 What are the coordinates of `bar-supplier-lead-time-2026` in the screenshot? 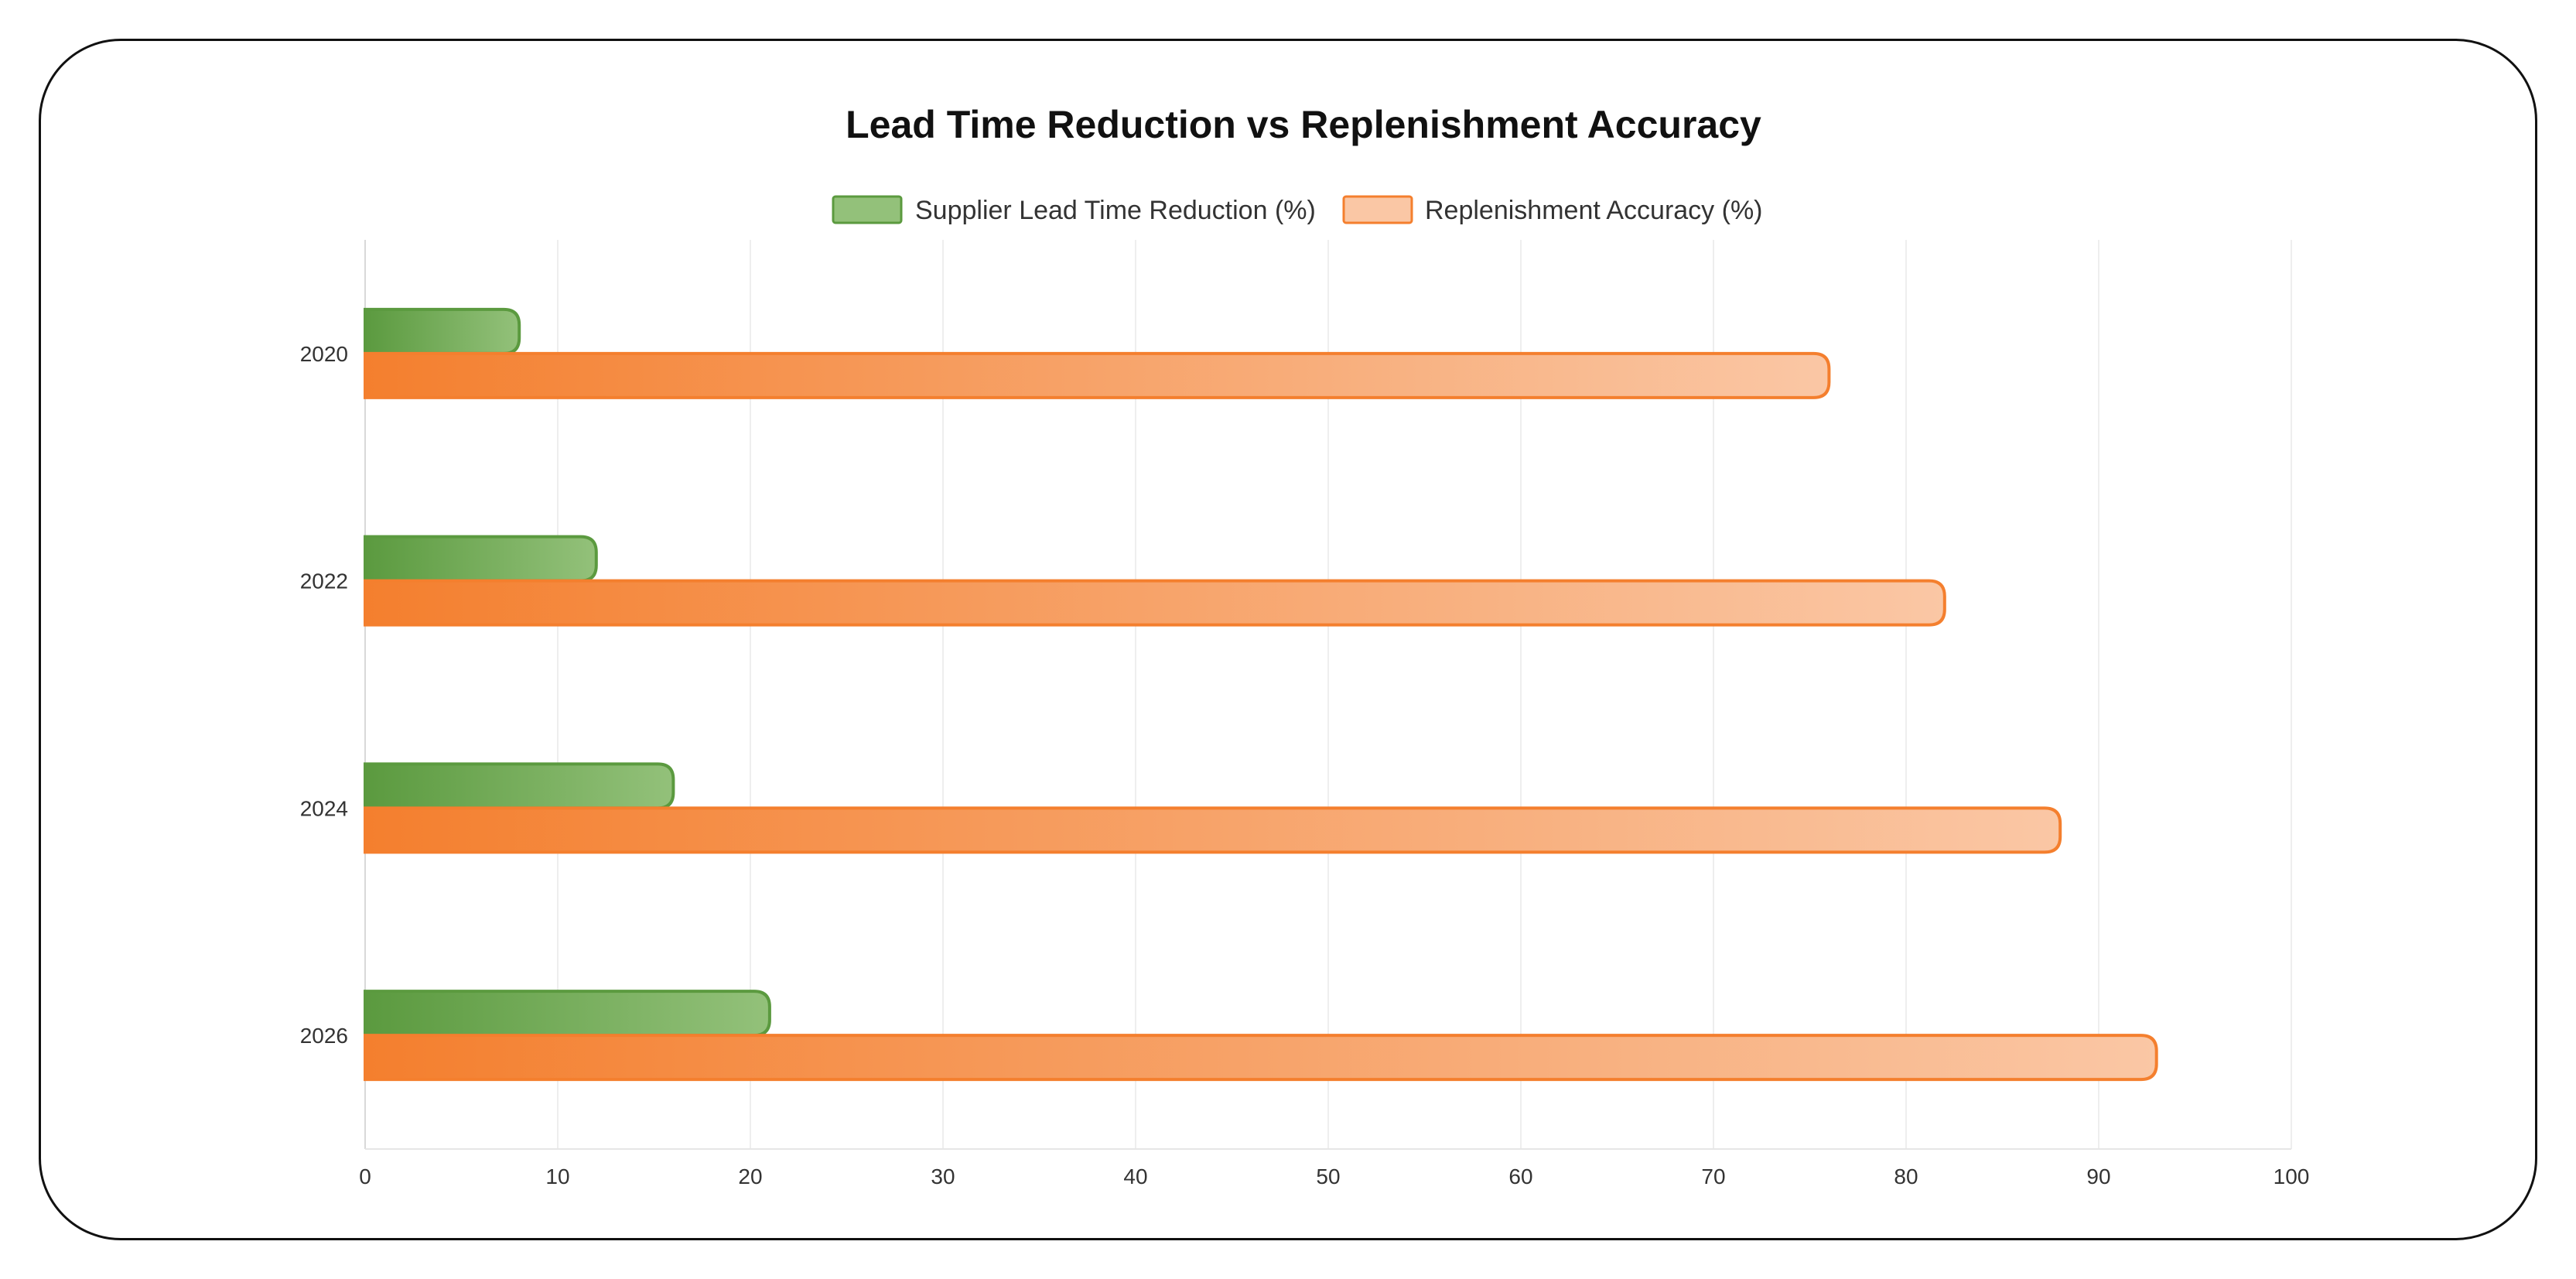 It's located at (567, 1014).